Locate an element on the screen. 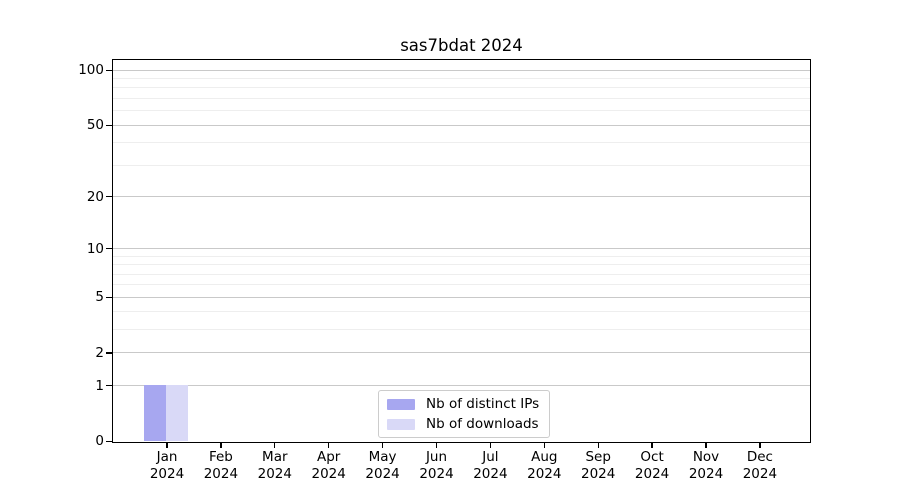 This screenshot has width=900, height=500. legend-label: Nb of distinct IPs is located at coordinates (483, 404).